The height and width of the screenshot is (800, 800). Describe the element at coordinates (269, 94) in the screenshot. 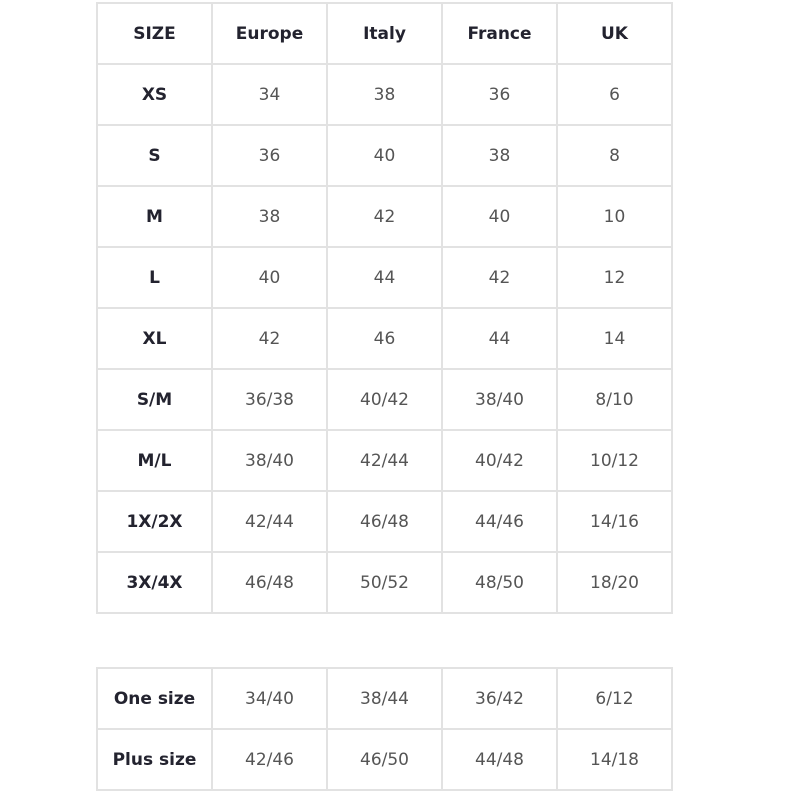

I see `size-value-cell: 34` at that location.